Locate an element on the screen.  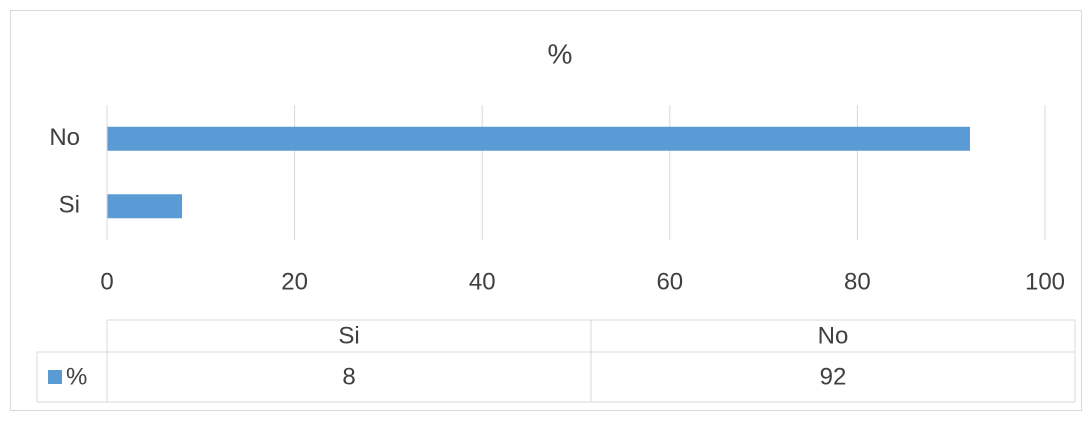
x-tick-label: 20 is located at coordinates (294, 281).